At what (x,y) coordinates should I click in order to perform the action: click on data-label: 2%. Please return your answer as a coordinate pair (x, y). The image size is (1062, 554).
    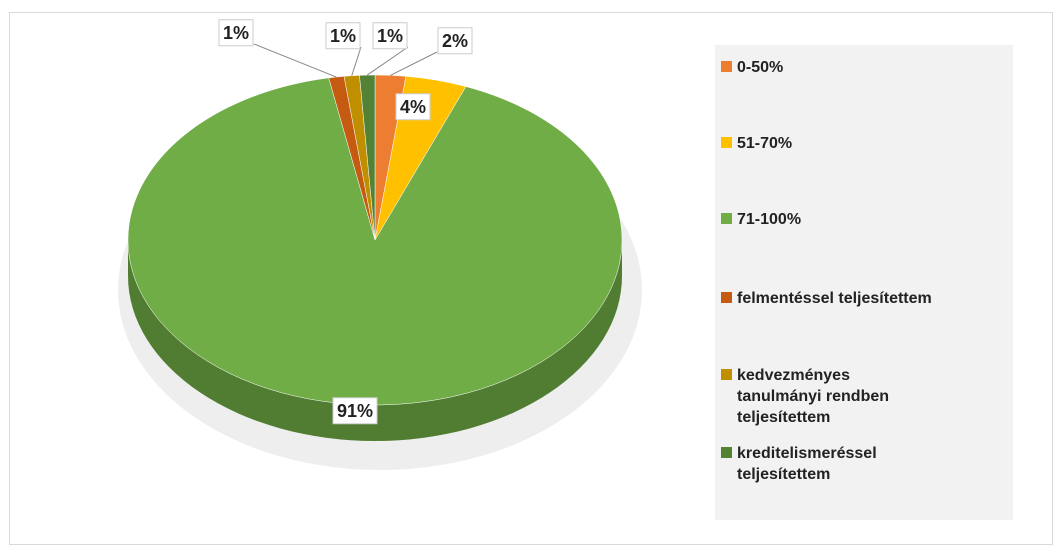
    Looking at the image, I should click on (455, 41).